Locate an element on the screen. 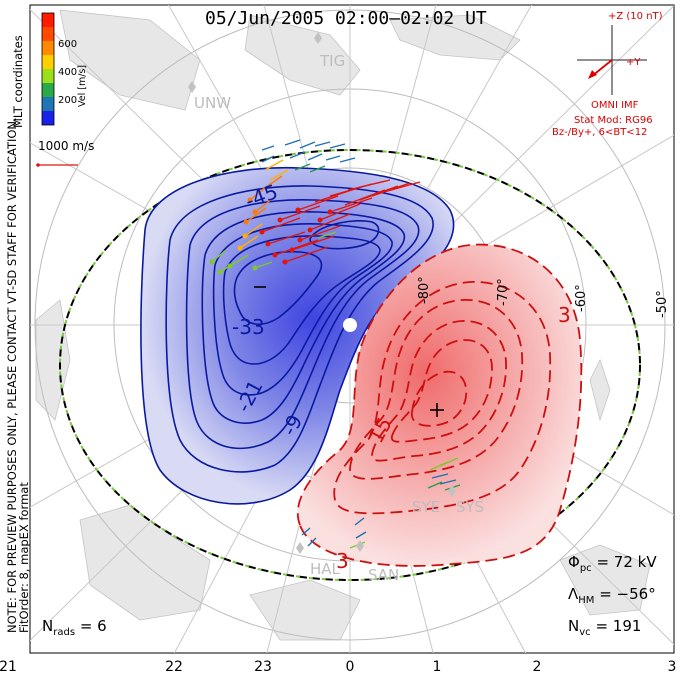 This screenshot has width=680, height=674. lat-label-80: -80° is located at coordinates (424, 290).